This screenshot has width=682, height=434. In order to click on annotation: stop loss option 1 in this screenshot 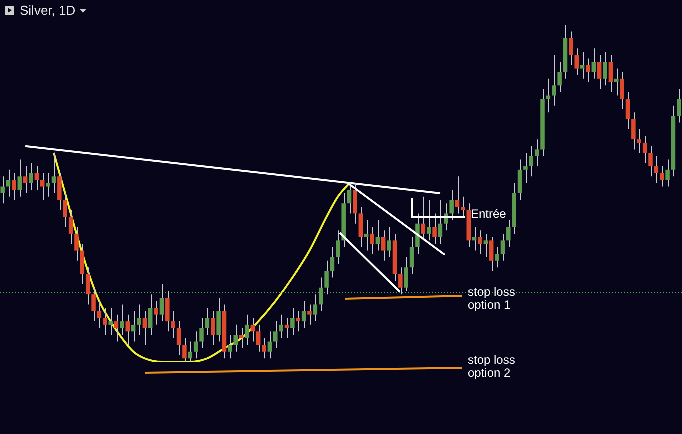, I will do `click(492, 298)`.